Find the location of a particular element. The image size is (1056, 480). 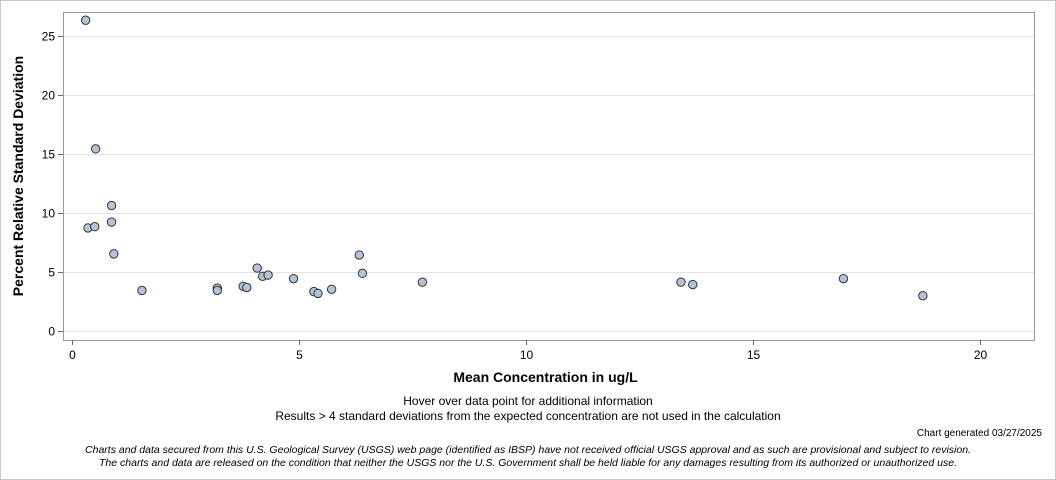

x-tick-label: 20 is located at coordinates (981, 355).